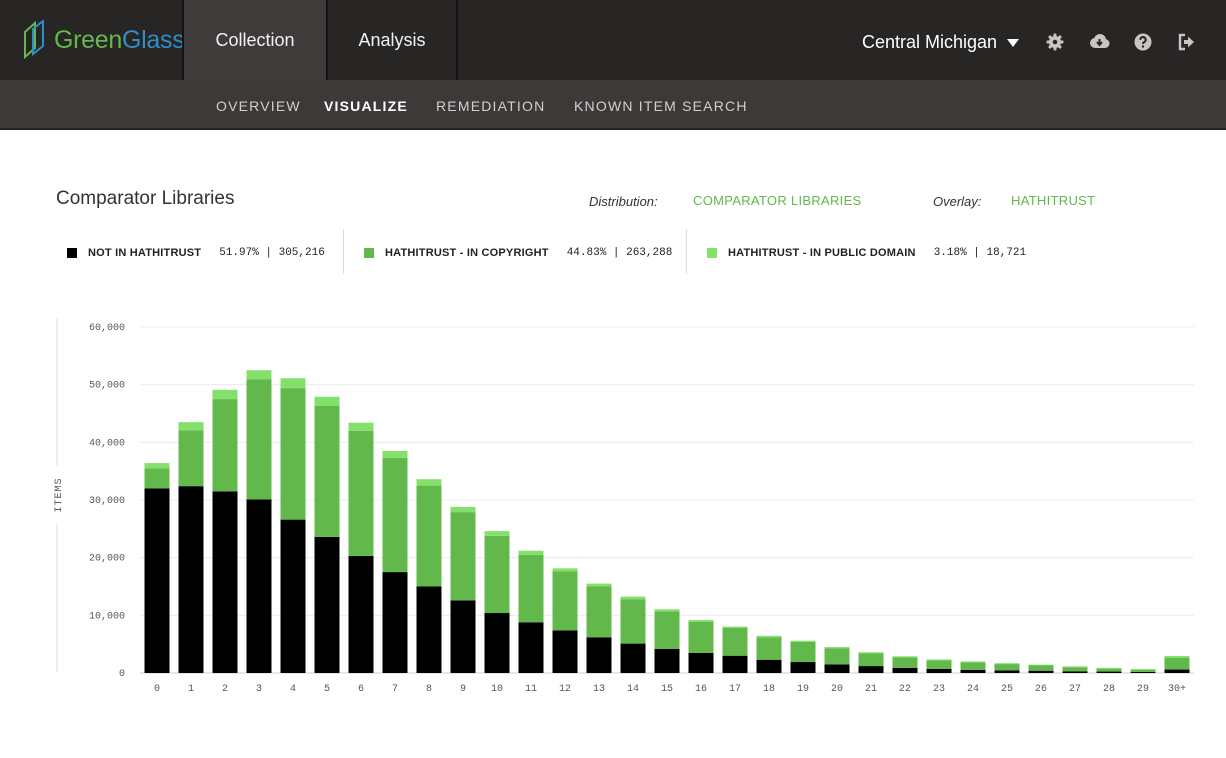 The height and width of the screenshot is (758, 1226). Describe the element at coordinates (701, 689) in the screenshot. I see `x-tick-label: 16` at that location.